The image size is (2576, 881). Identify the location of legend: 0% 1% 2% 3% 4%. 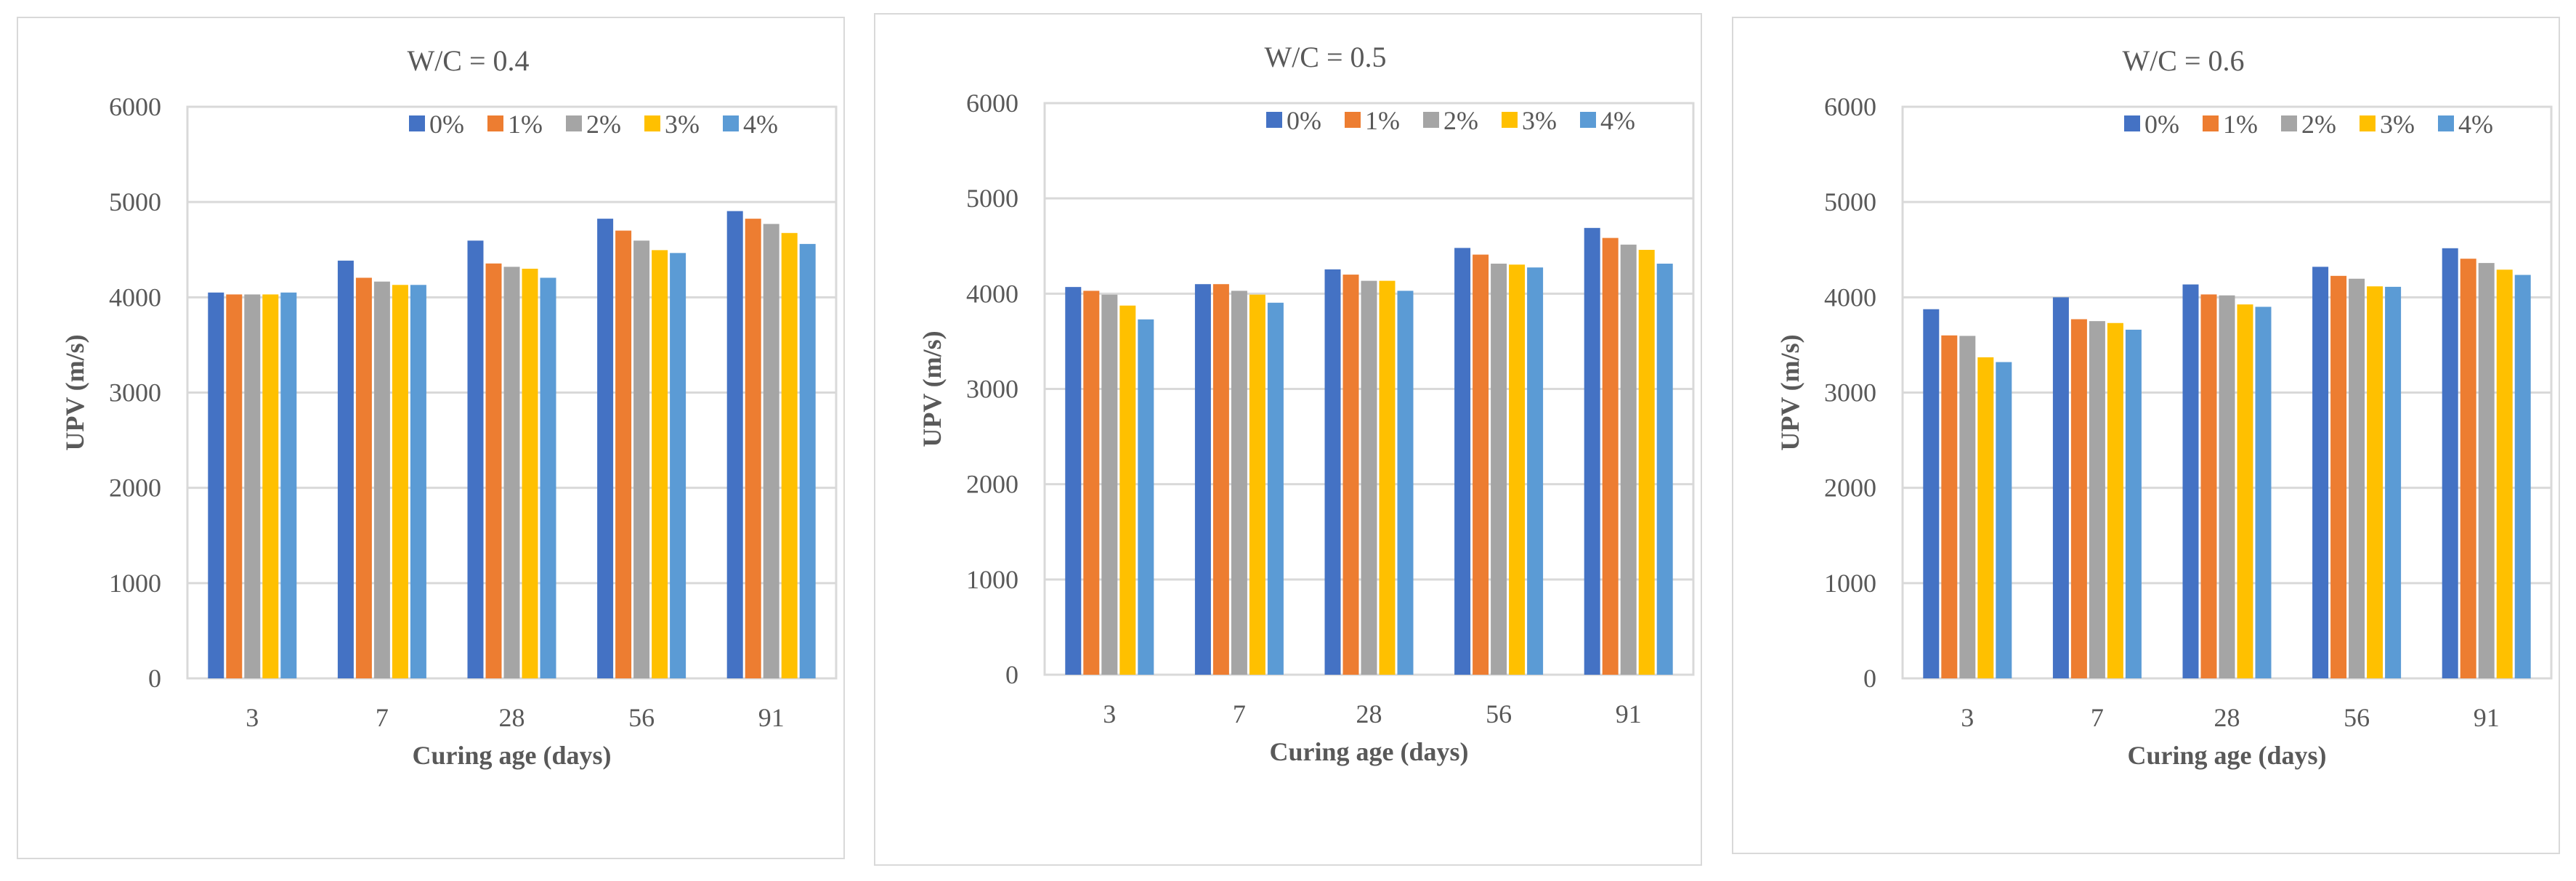
(1450, 121).